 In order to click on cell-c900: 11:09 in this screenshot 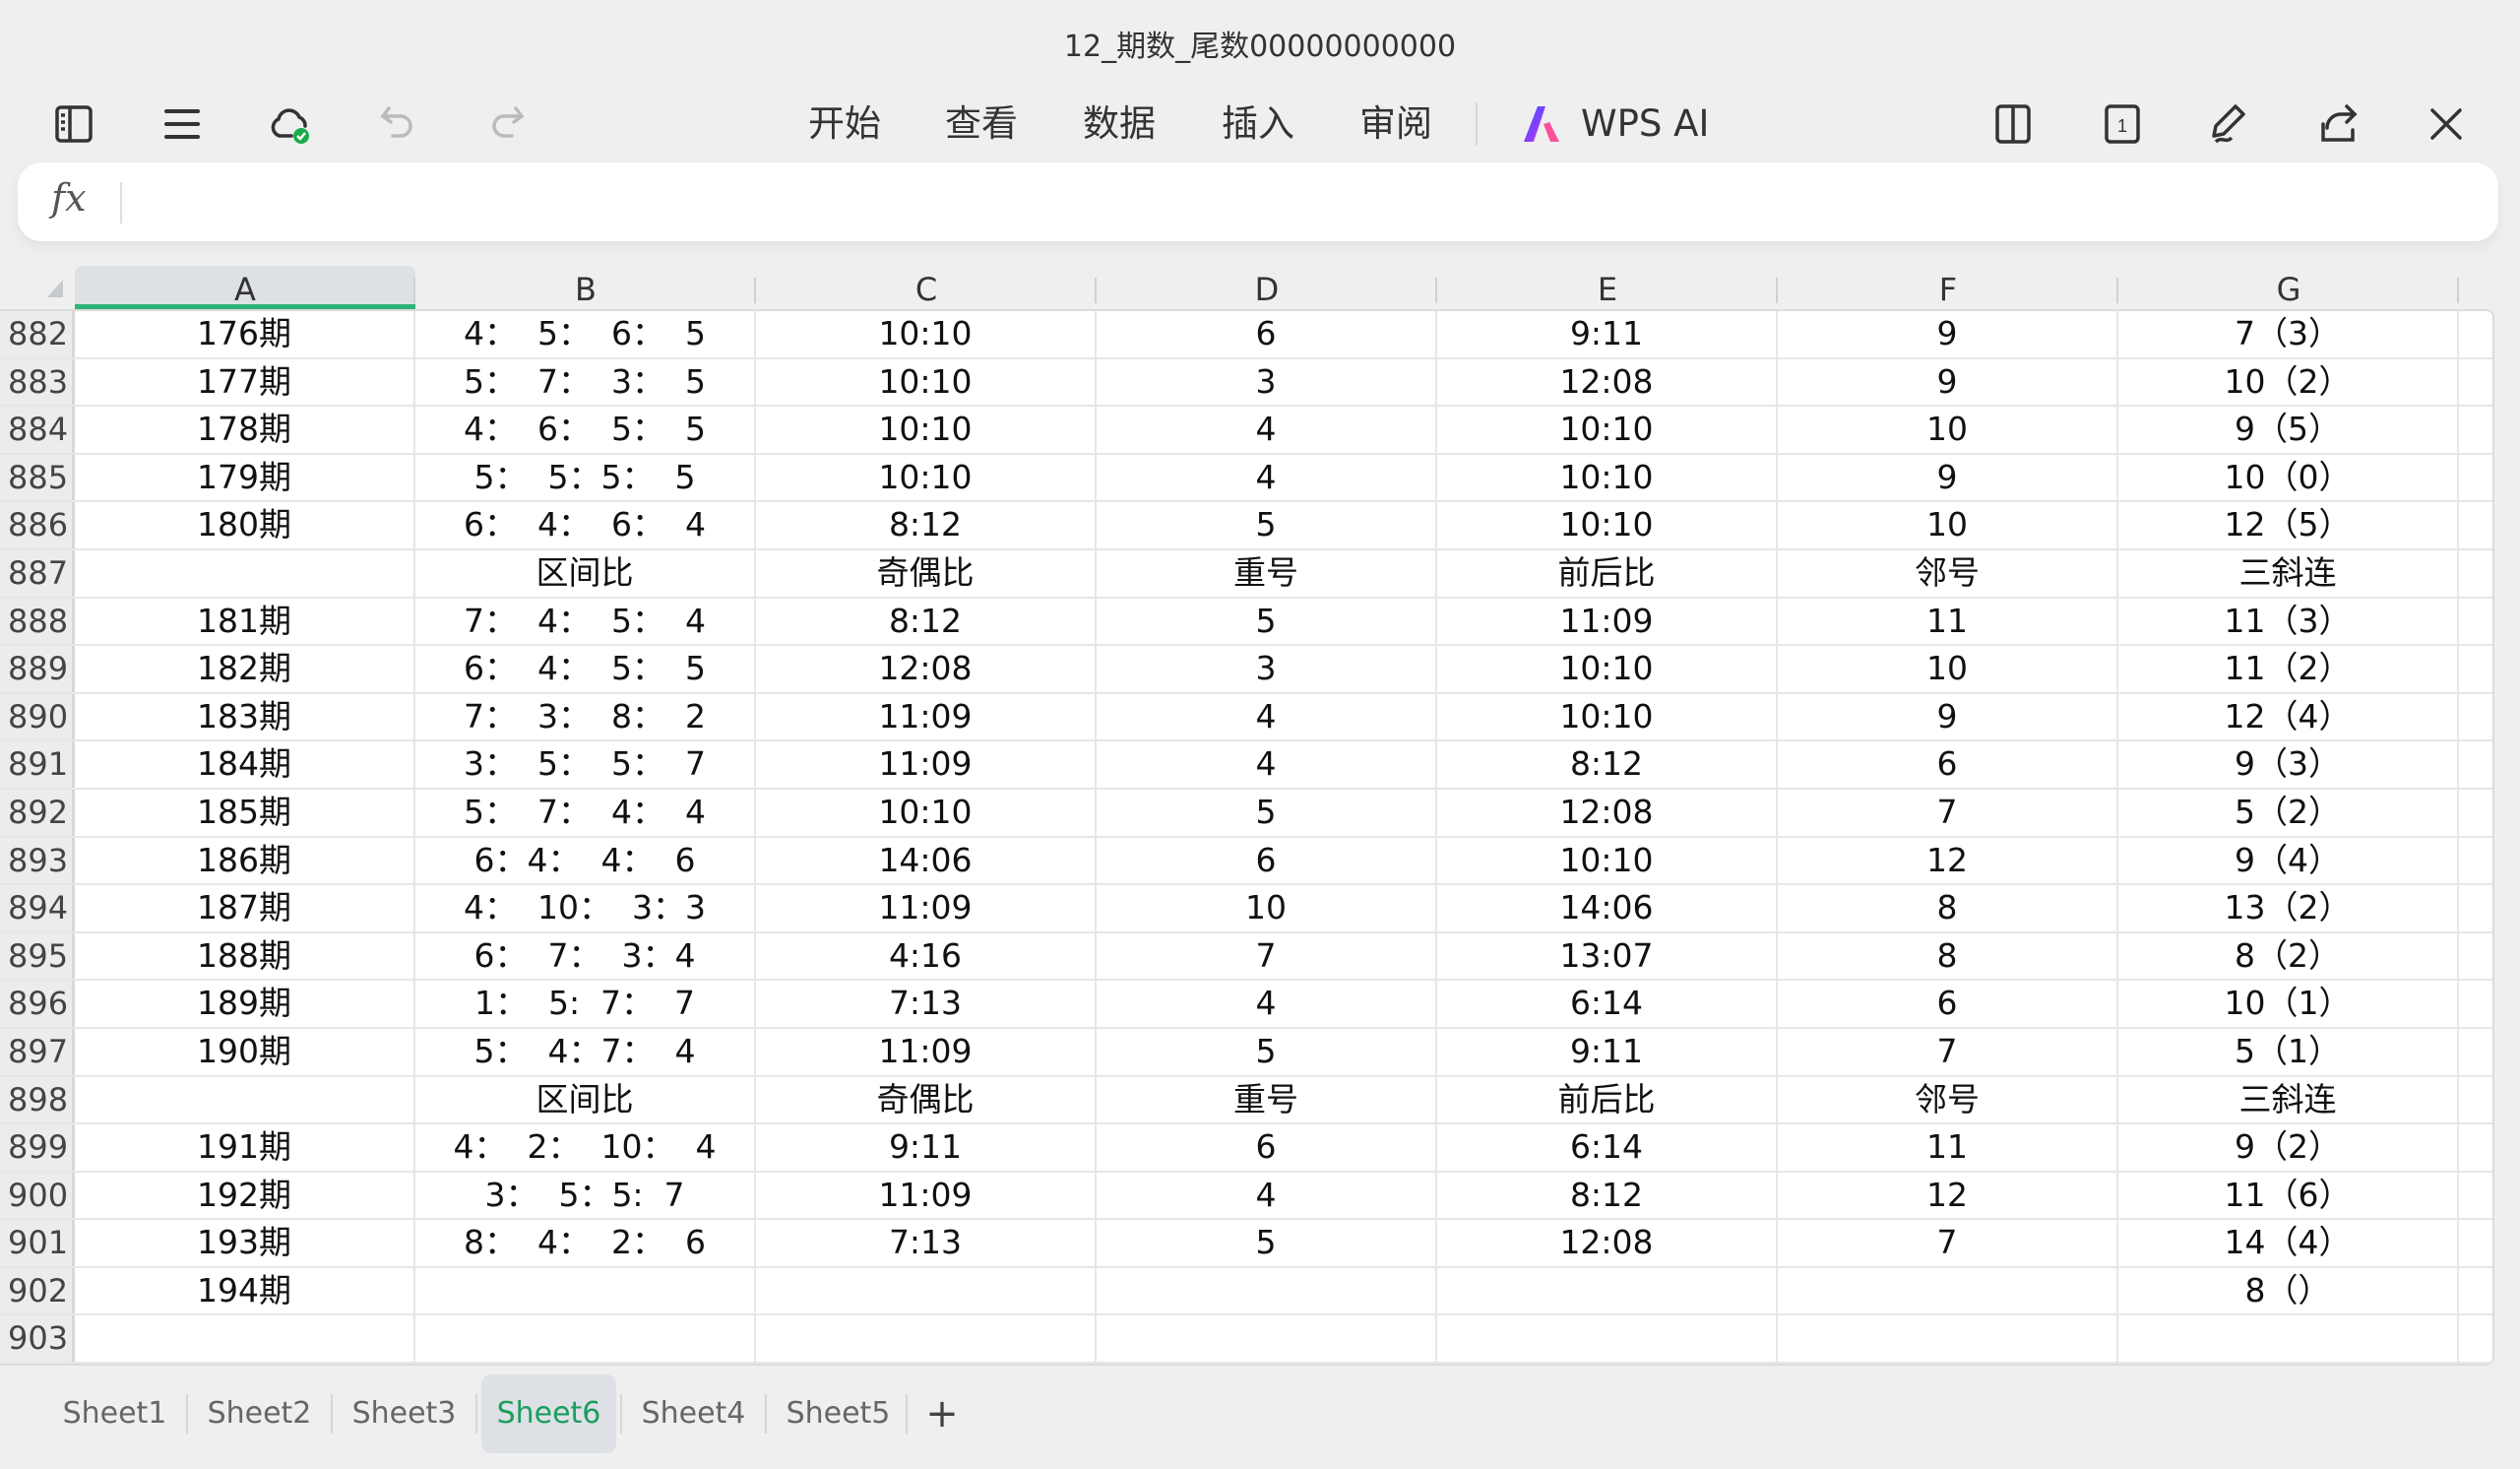, I will do `click(926, 1195)`.